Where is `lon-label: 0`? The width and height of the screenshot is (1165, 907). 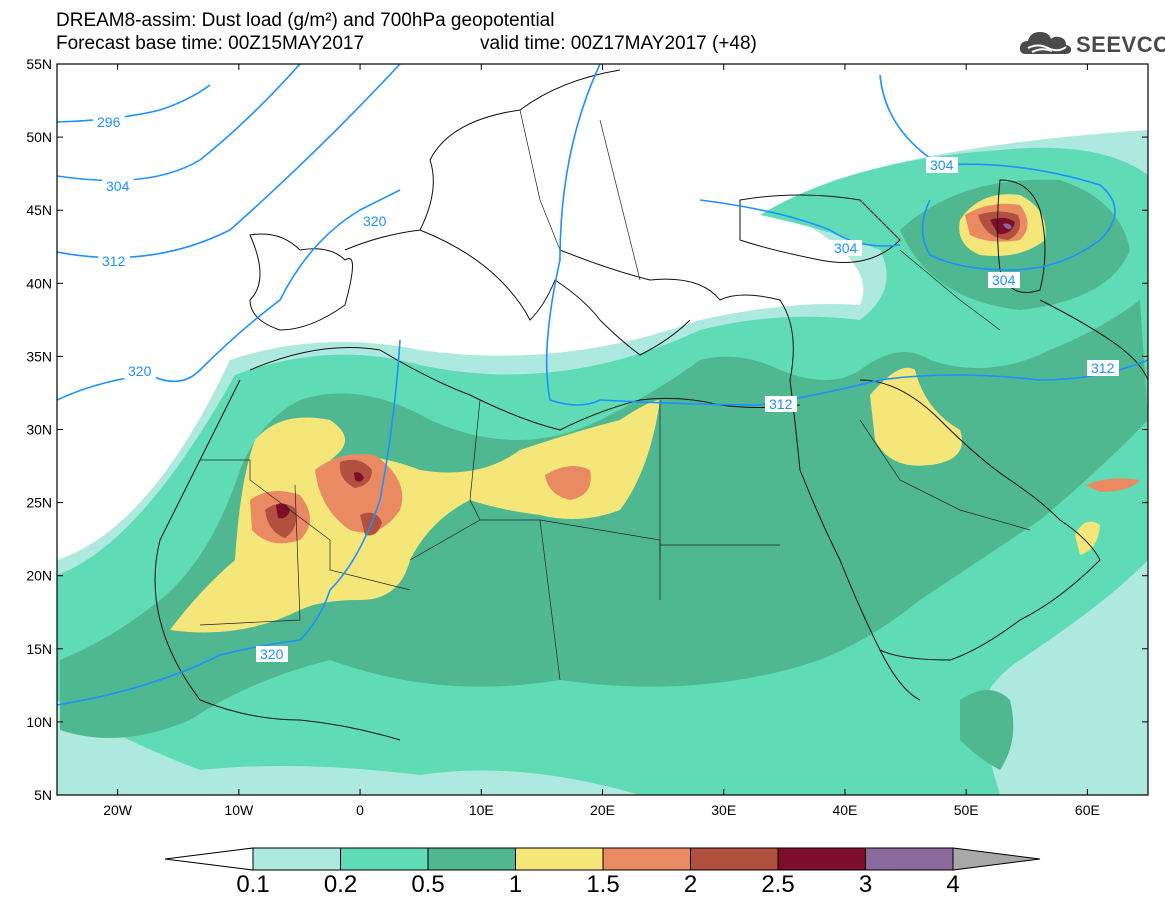 lon-label: 0 is located at coordinates (360, 810).